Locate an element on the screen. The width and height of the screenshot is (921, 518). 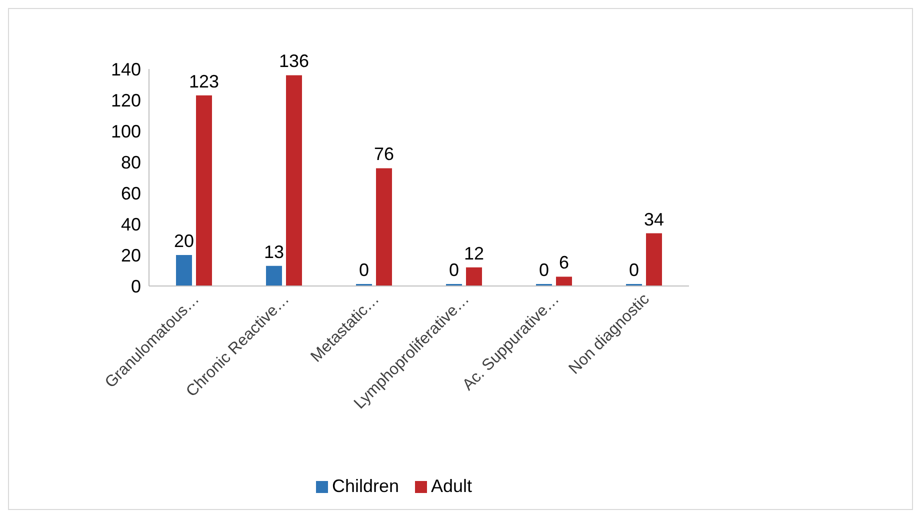
data-label: 20 is located at coordinates (184, 241).